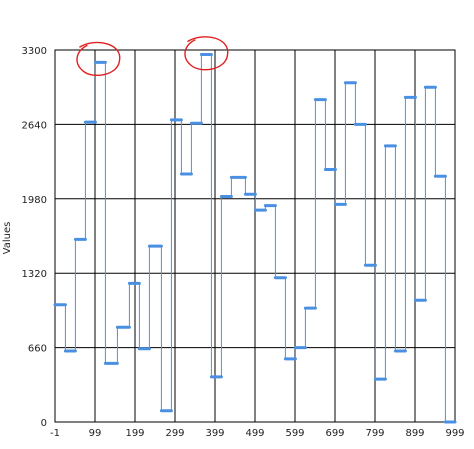  What do you see at coordinates (55, 433) in the screenshot?
I see `x-tick-label: -1` at bounding box center [55, 433].